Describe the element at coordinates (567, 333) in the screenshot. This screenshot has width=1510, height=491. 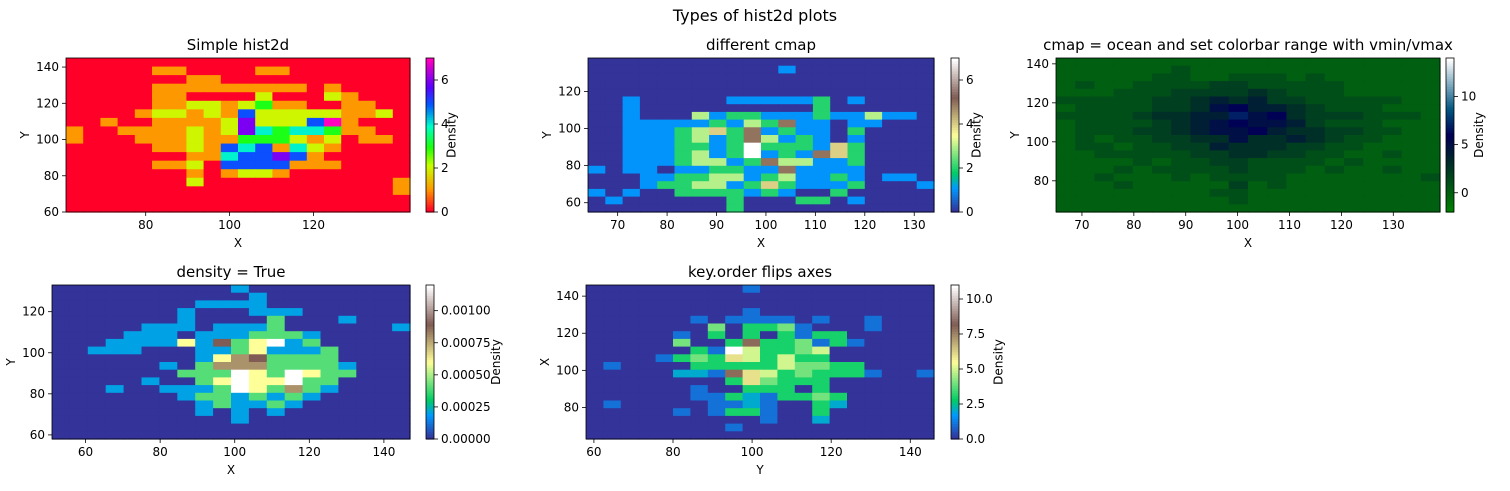
I see `y-tick-label: 120` at that location.